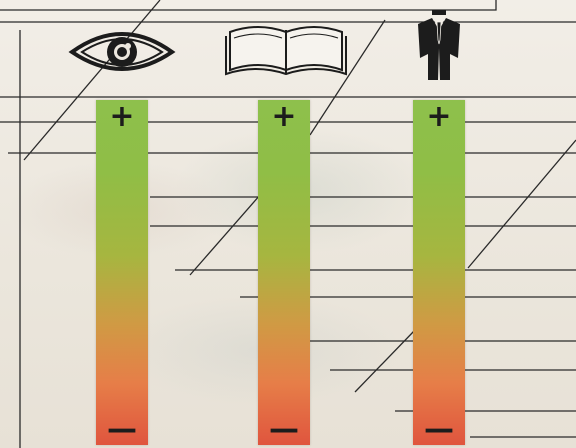 The width and height of the screenshot is (576, 448). What do you see at coordinates (439, 272) in the screenshot?
I see `scale-bar-formal: + —` at bounding box center [439, 272].